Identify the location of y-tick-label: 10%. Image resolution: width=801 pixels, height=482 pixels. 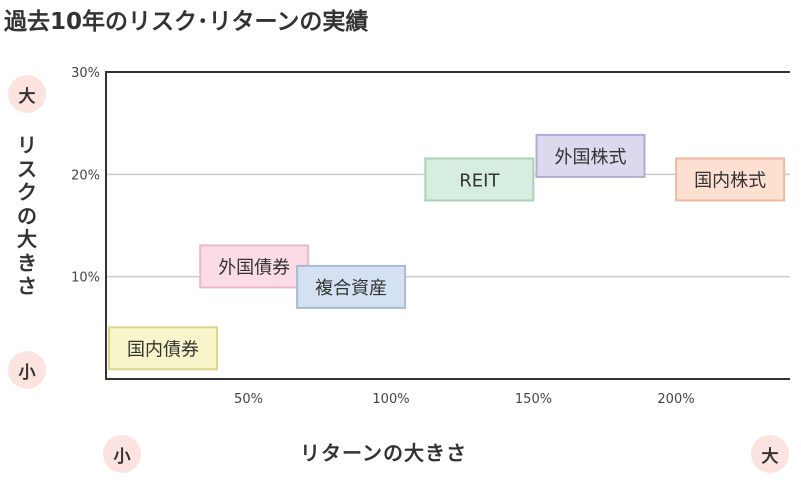
(85, 278).